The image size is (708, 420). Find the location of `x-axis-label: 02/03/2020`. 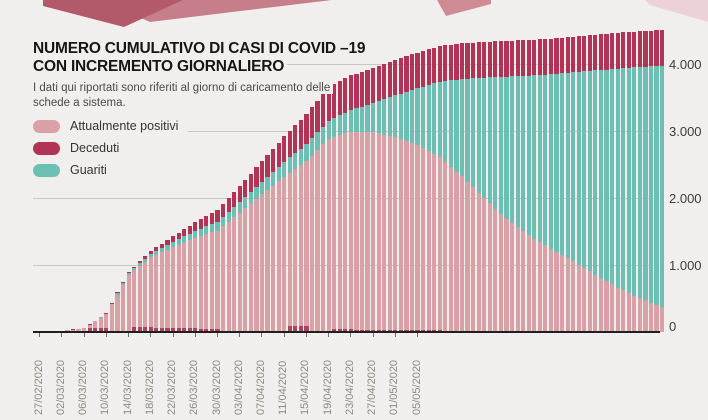

x-axis-label: 02/03/2020 is located at coordinates (60, 387).